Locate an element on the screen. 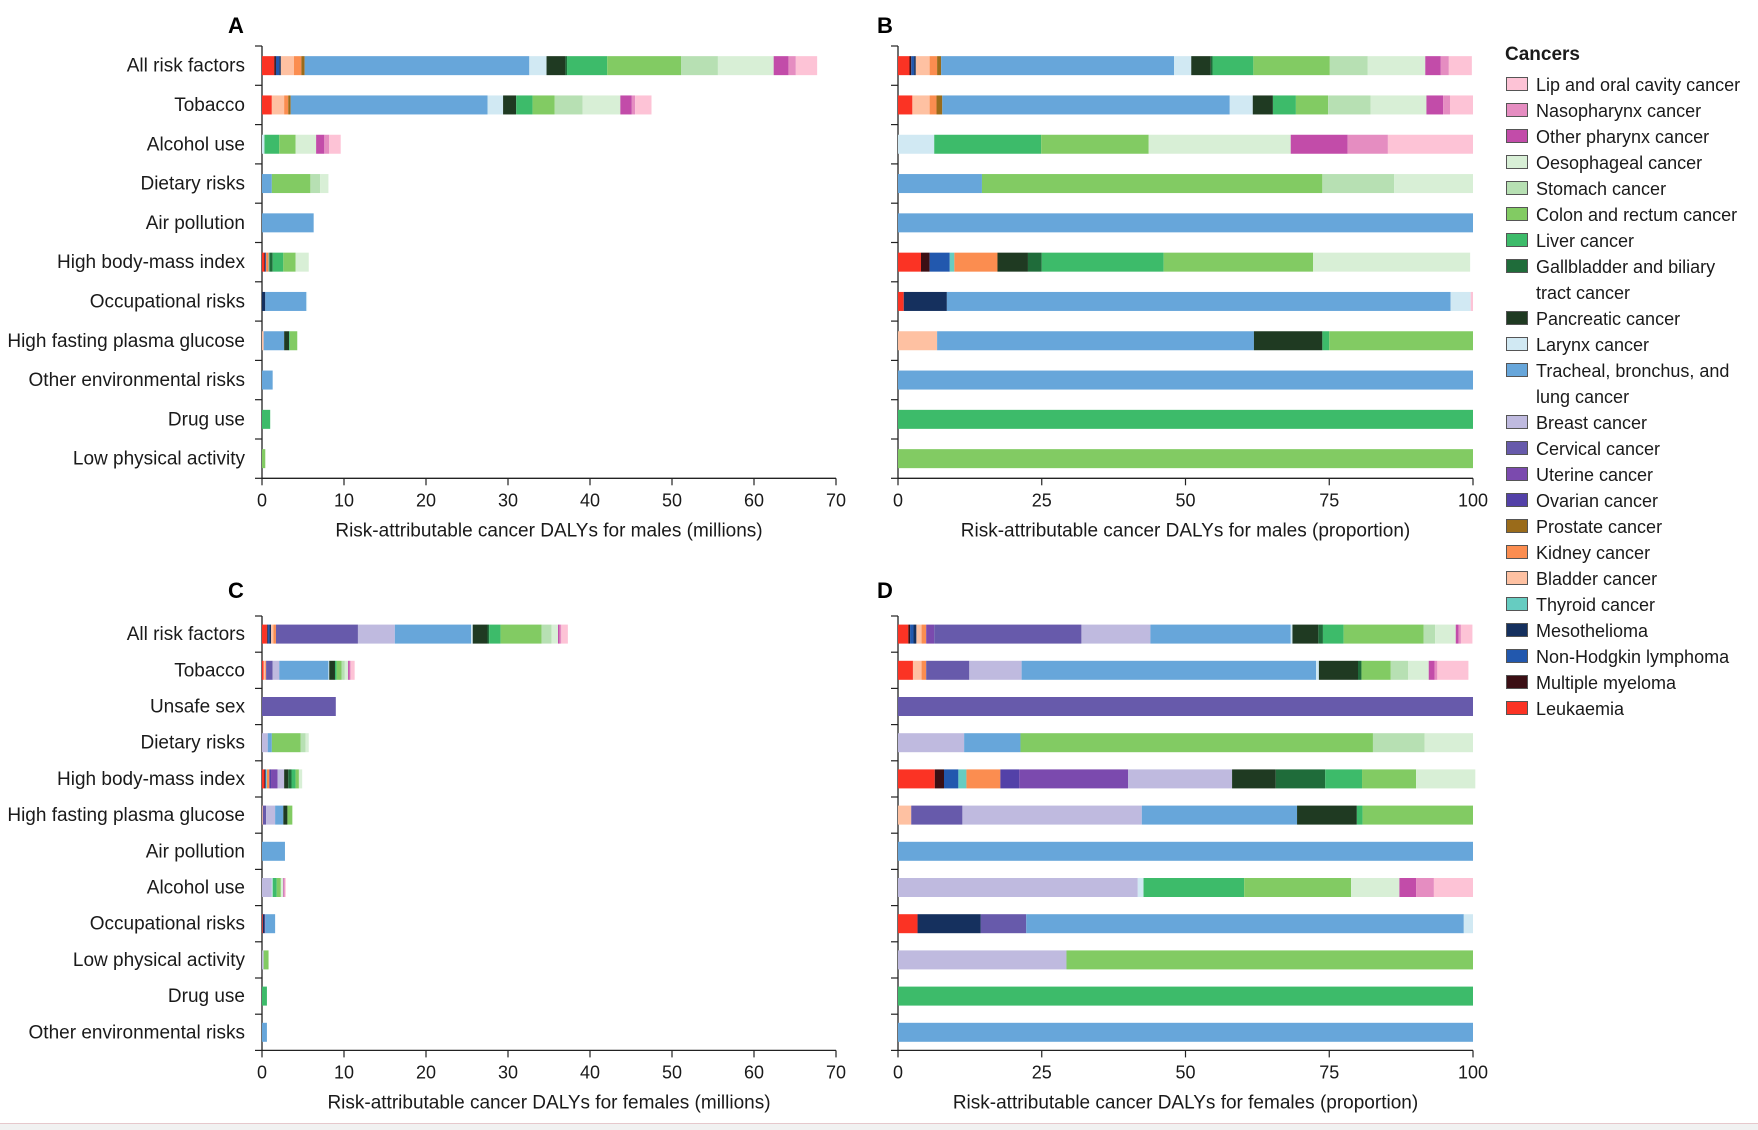 The height and width of the screenshot is (1130, 1758). y-tick-label: Other environmental risks is located at coordinates (137, 1032).